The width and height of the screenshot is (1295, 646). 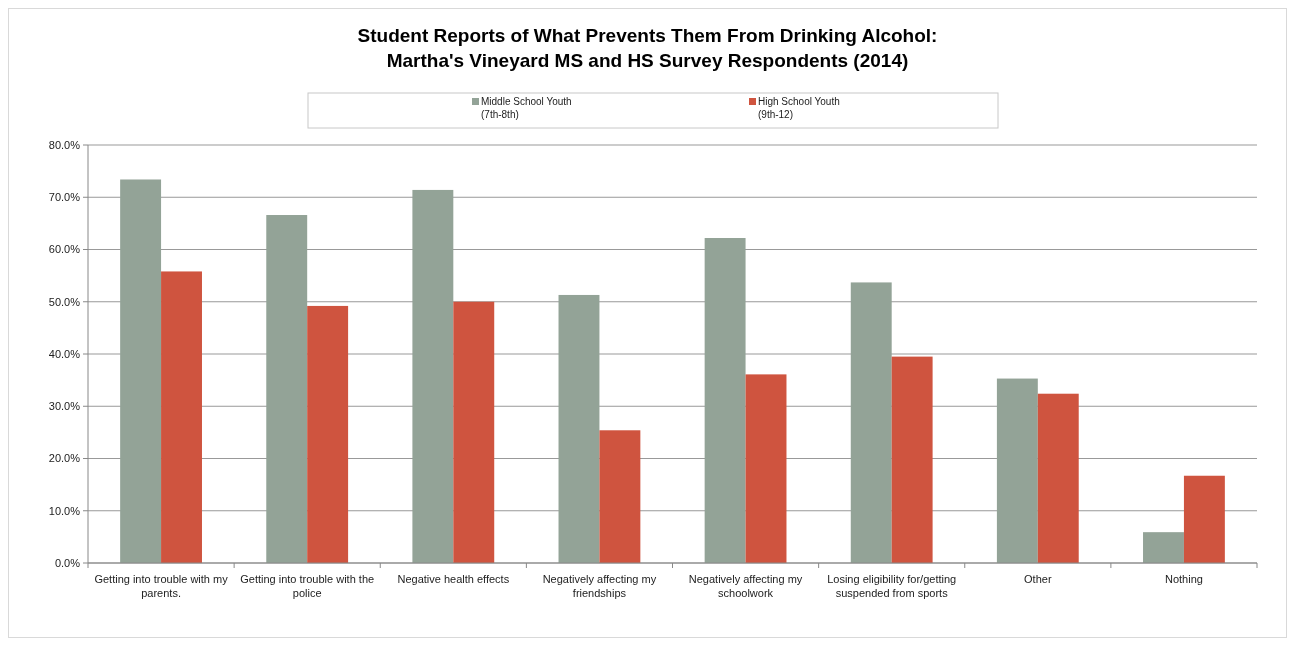 What do you see at coordinates (526, 108) in the screenshot?
I see `legend-label: Middle School Youth (7th-8th)` at bounding box center [526, 108].